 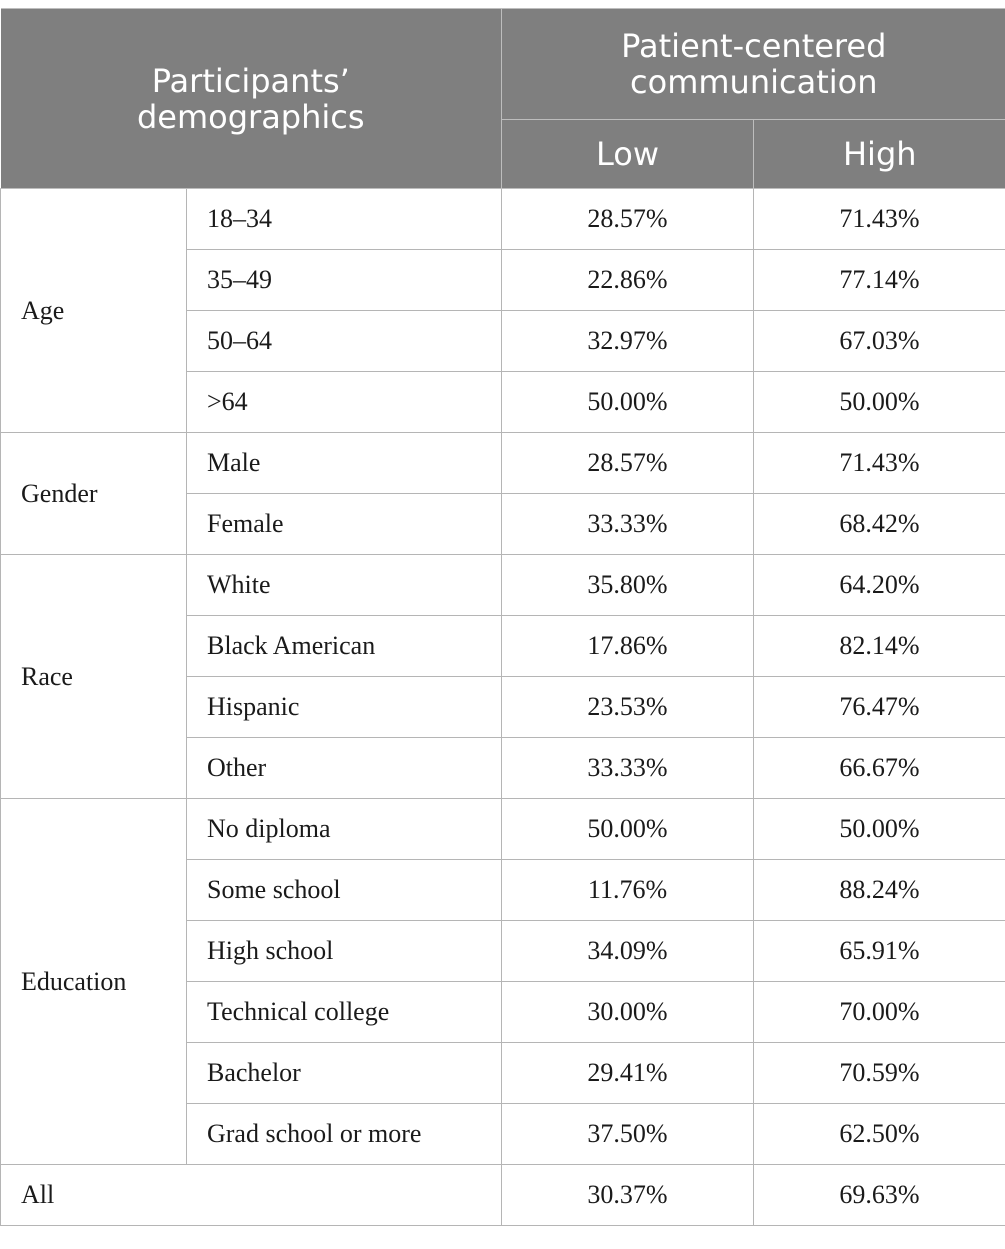 I want to click on table-row: Grad school or more 37.50% 62.50%, so click(x=503, y=1134).